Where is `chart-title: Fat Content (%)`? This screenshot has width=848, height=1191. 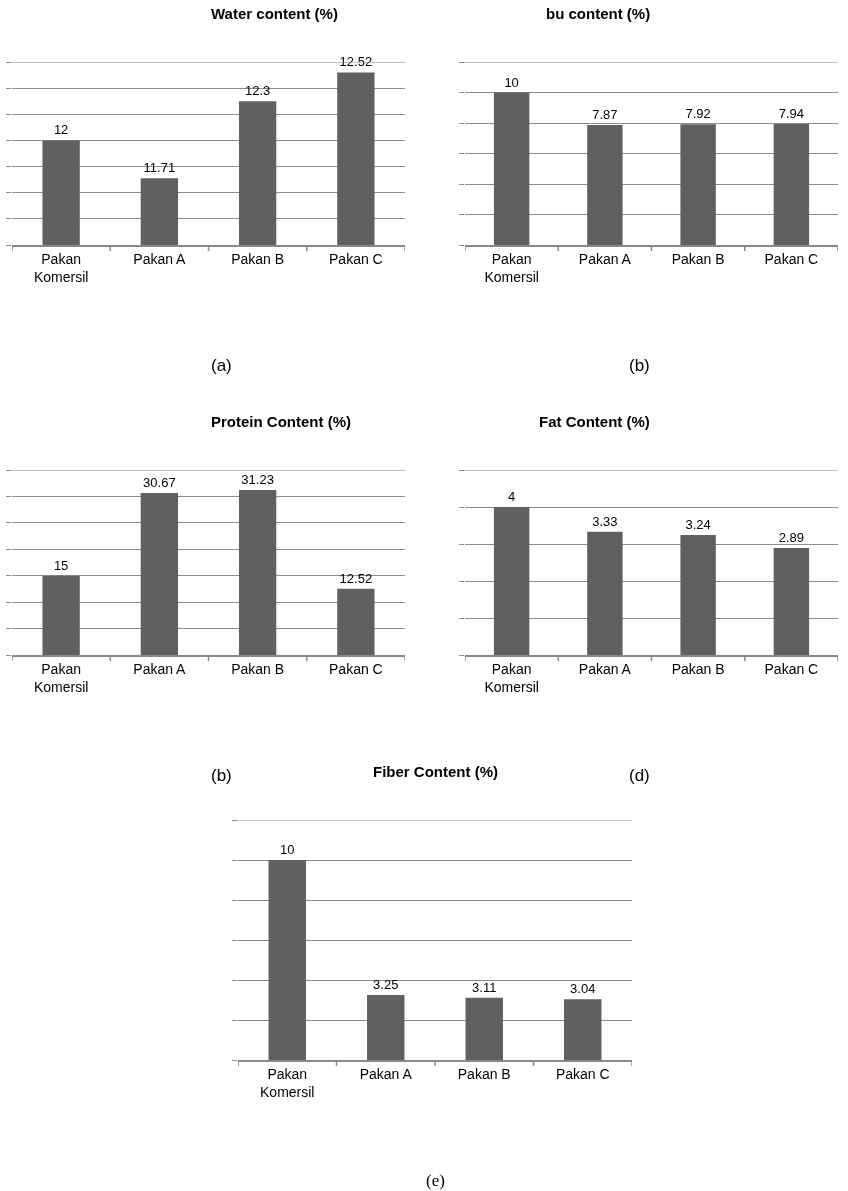
chart-title: Fat Content (%) is located at coordinates (594, 421).